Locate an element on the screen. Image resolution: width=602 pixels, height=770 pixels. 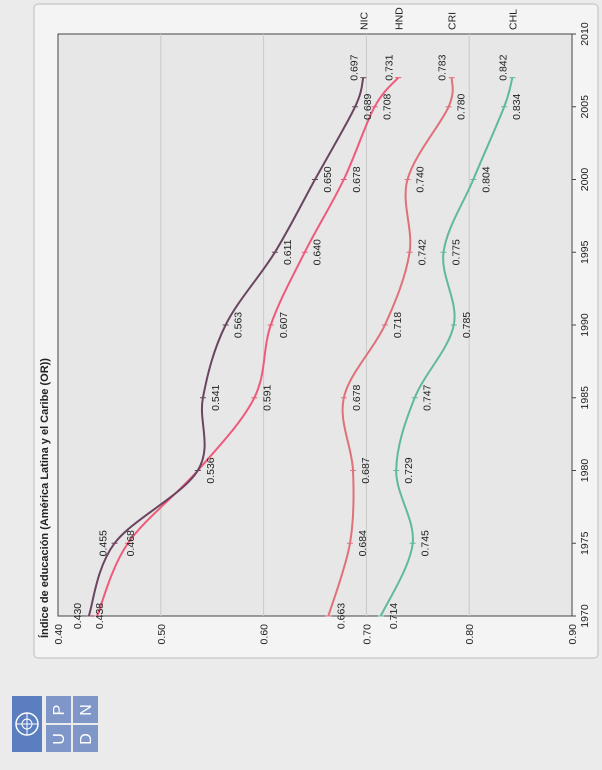
data-label: 0.718 is located at coordinates (398, 325).